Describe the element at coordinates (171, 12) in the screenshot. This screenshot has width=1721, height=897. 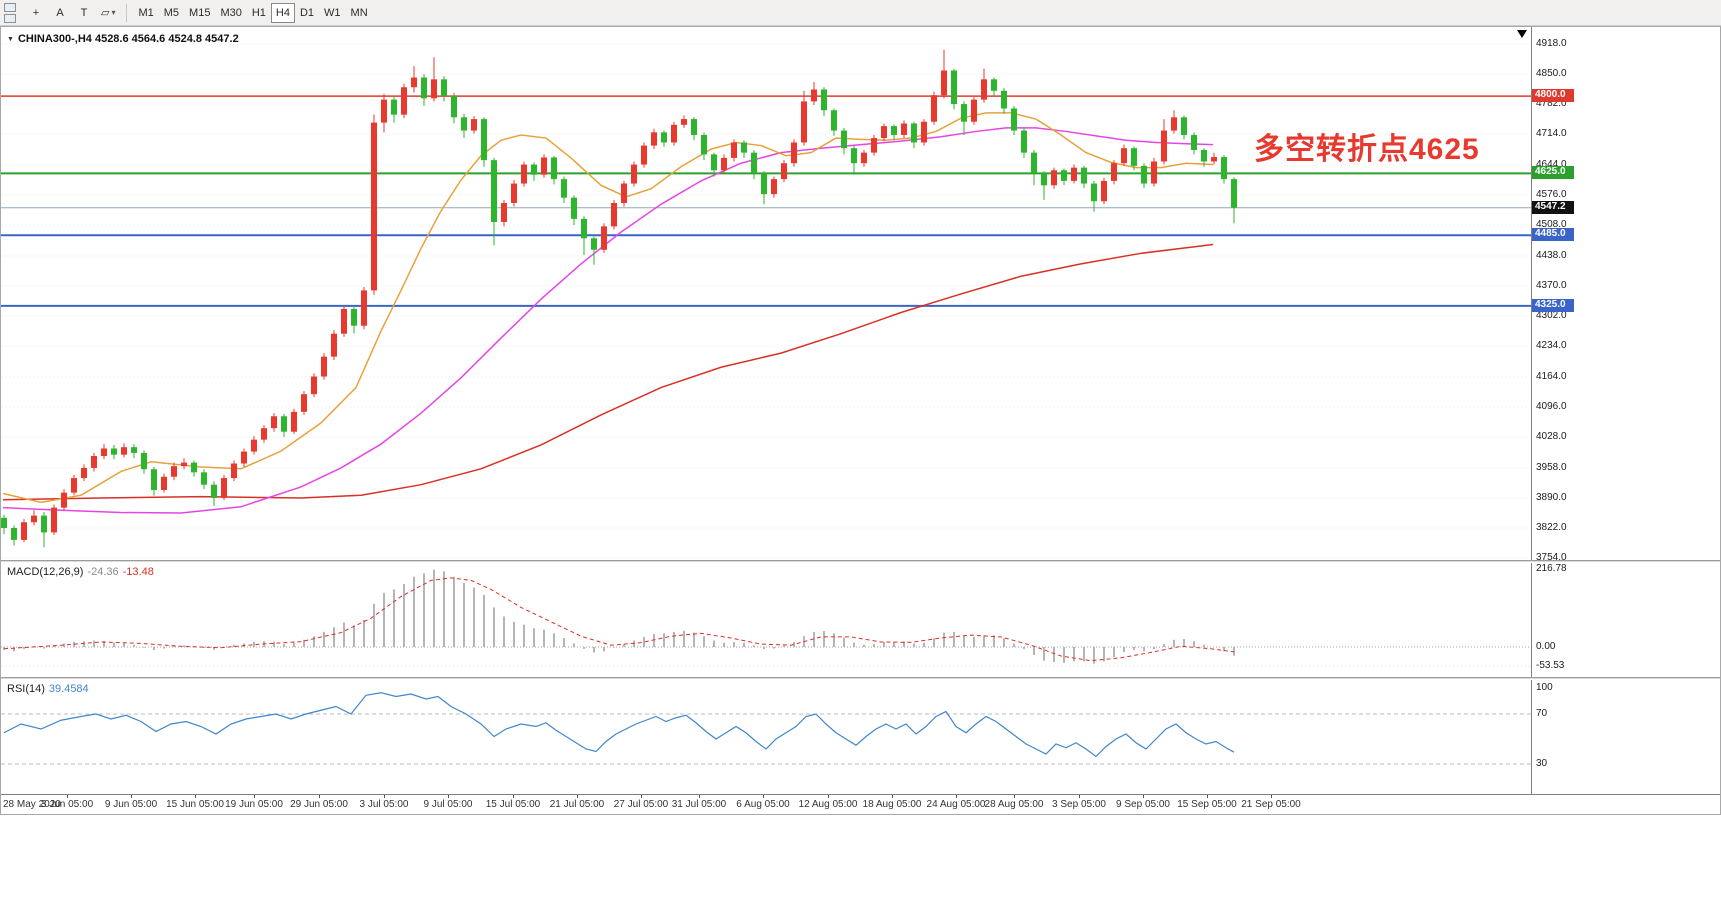
I see `timeframe-m5-button: M5` at that location.